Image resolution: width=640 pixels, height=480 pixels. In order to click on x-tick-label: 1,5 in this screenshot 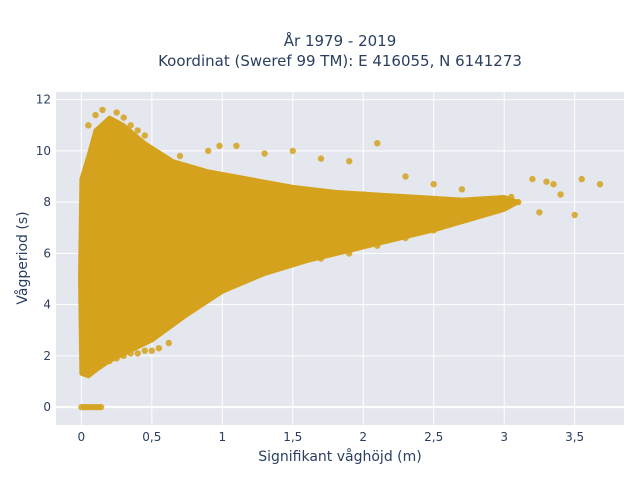, I will do `click(292, 437)`.